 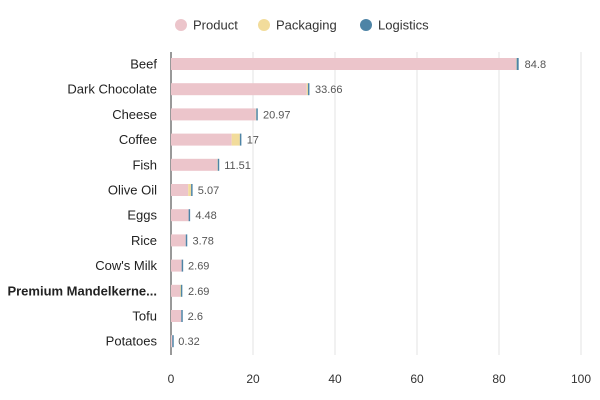 What do you see at coordinates (253, 379) in the screenshot?
I see `x-tick-20: 20` at bounding box center [253, 379].